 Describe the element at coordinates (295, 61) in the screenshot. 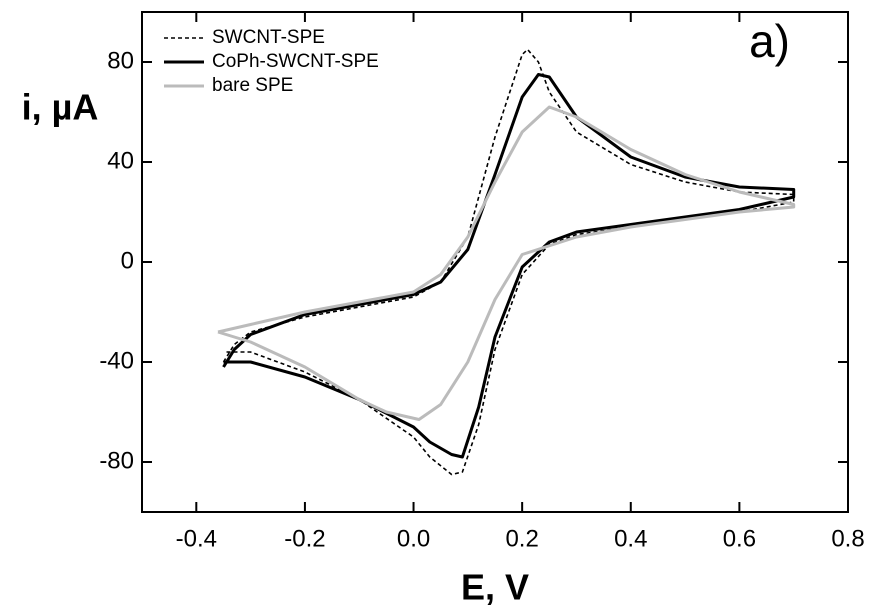

I see `legend-label: CoPh-SWCNT-SPE` at that location.